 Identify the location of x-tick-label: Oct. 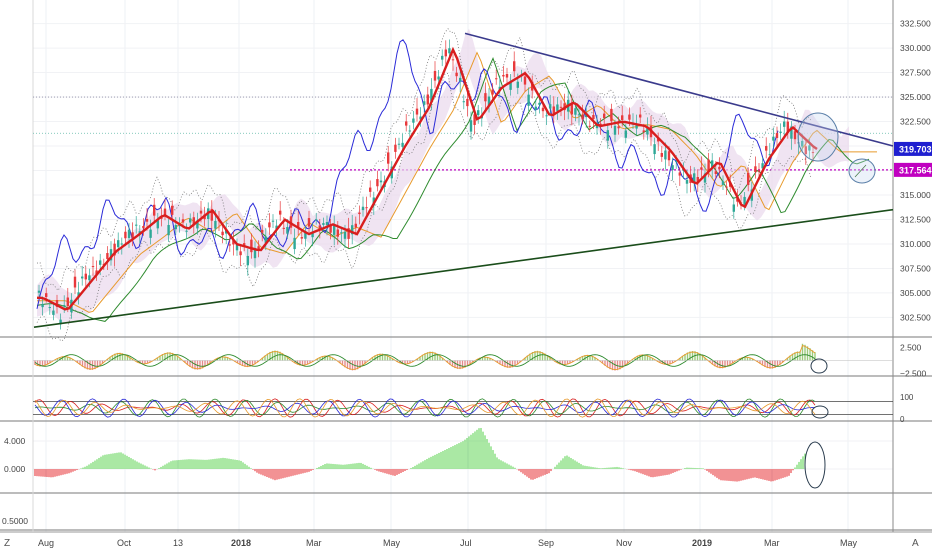
(124, 543).